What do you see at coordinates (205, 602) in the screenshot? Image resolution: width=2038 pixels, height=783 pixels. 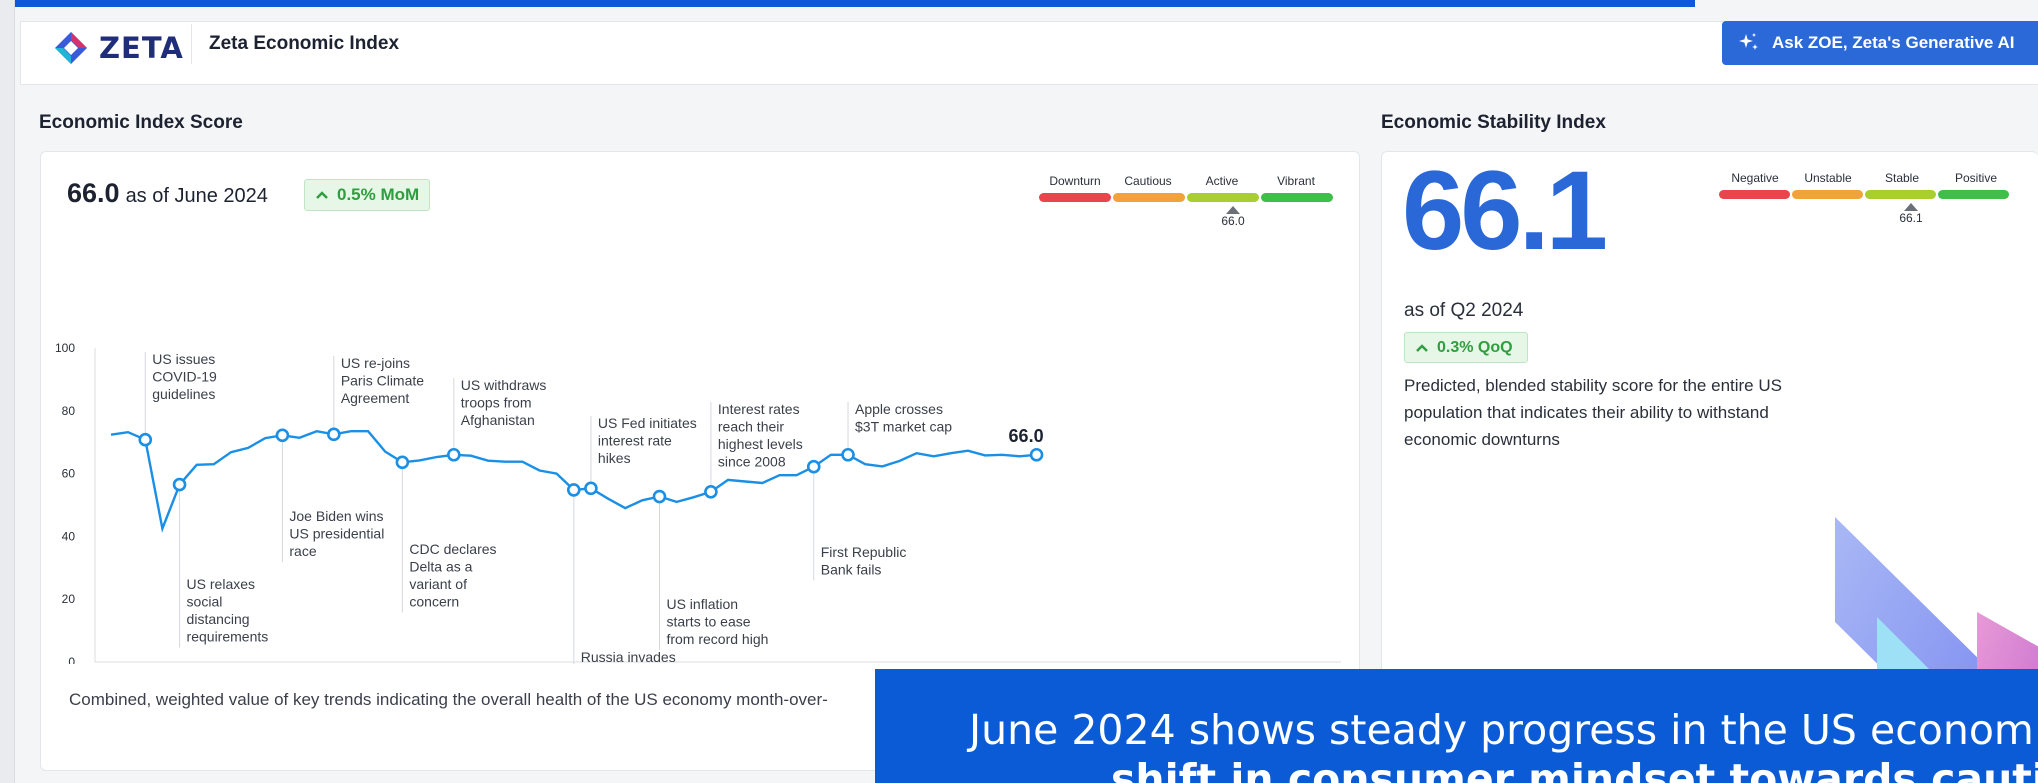 I see `annotation-line: social` at bounding box center [205, 602].